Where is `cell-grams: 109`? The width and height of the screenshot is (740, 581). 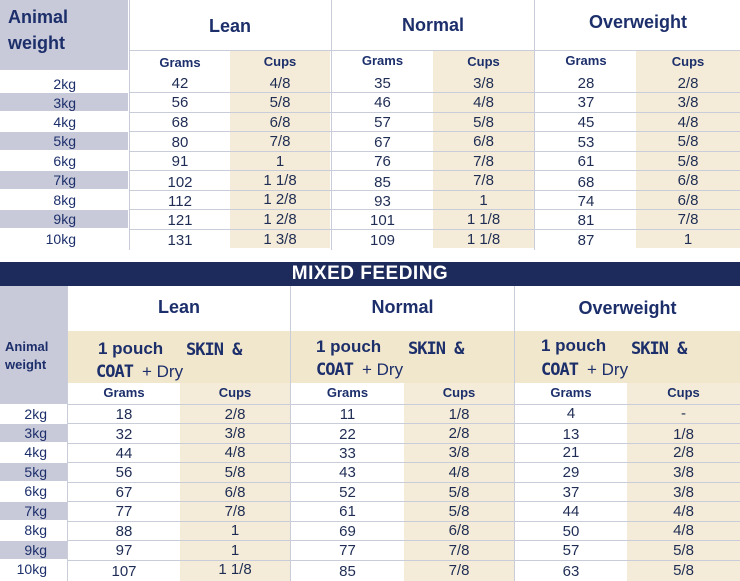 cell-grams: 109 is located at coordinates (382, 240).